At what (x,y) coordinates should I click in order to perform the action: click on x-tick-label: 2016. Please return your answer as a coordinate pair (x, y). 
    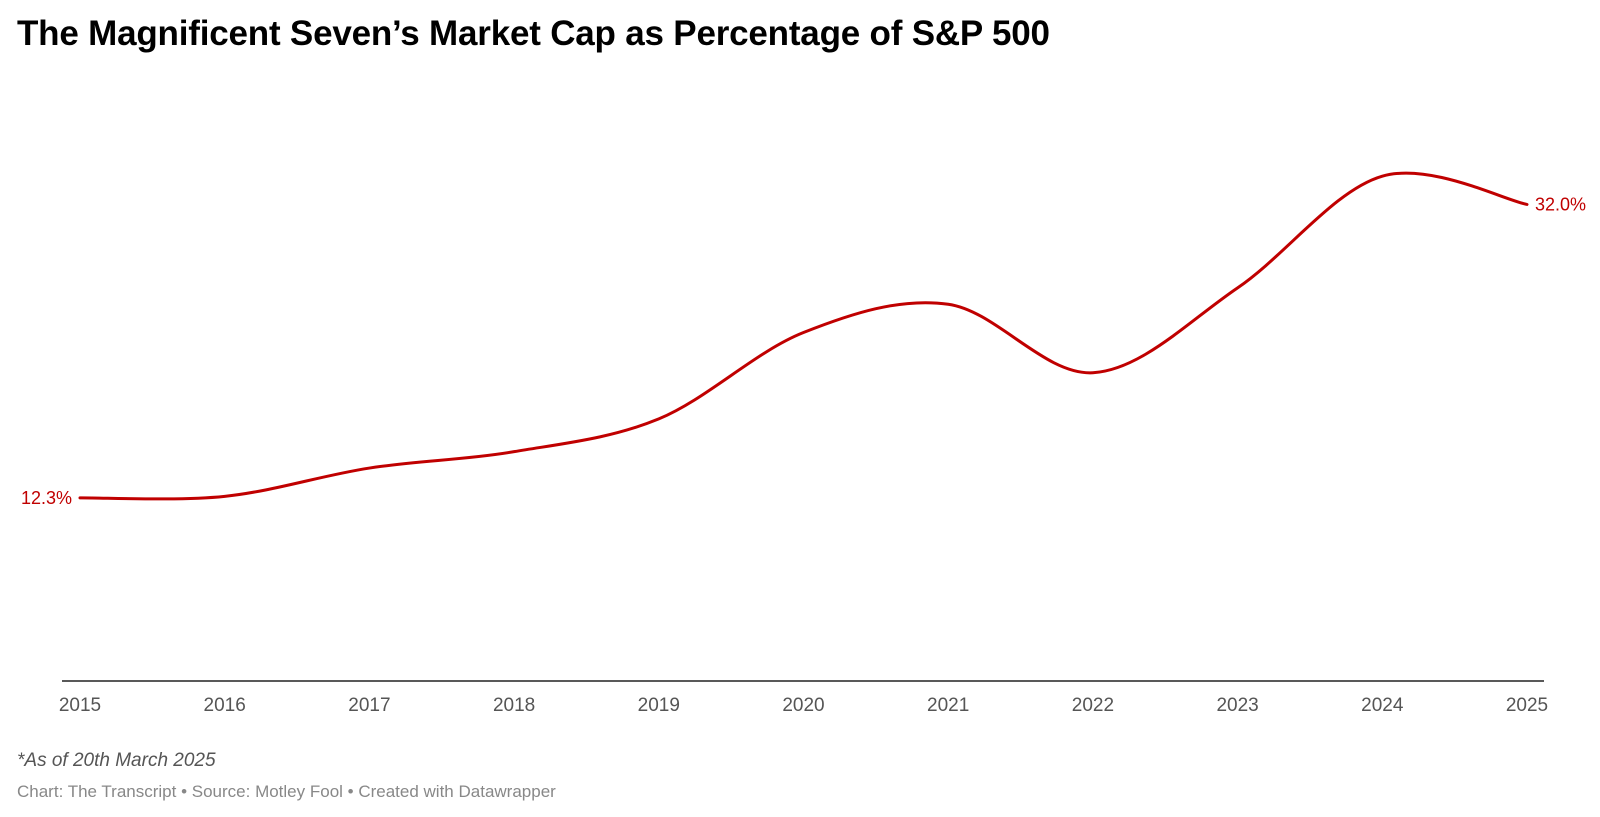
    Looking at the image, I should click on (225, 705).